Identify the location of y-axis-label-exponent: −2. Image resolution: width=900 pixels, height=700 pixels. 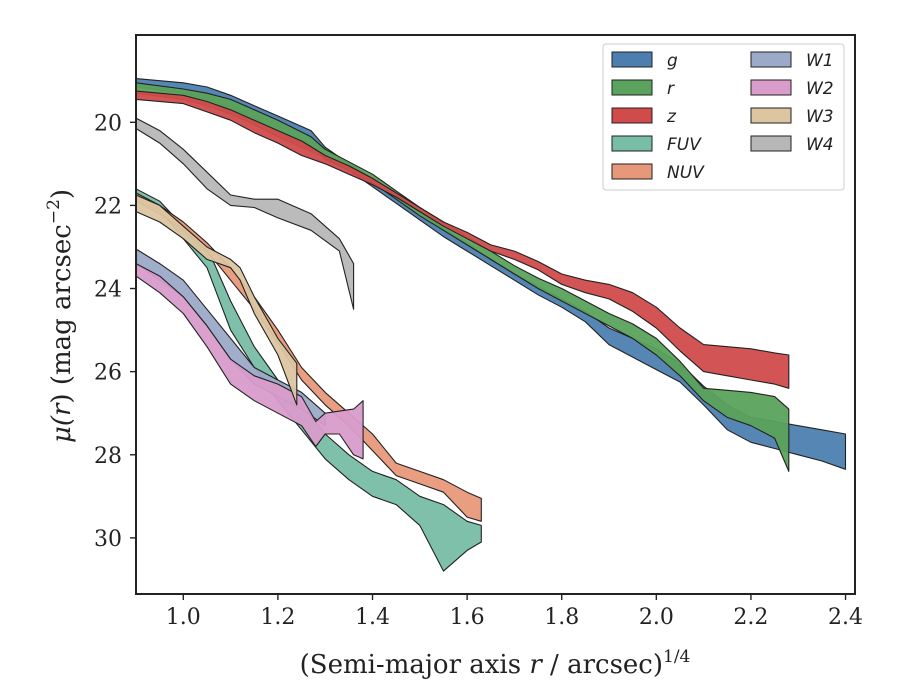
(54, 211).